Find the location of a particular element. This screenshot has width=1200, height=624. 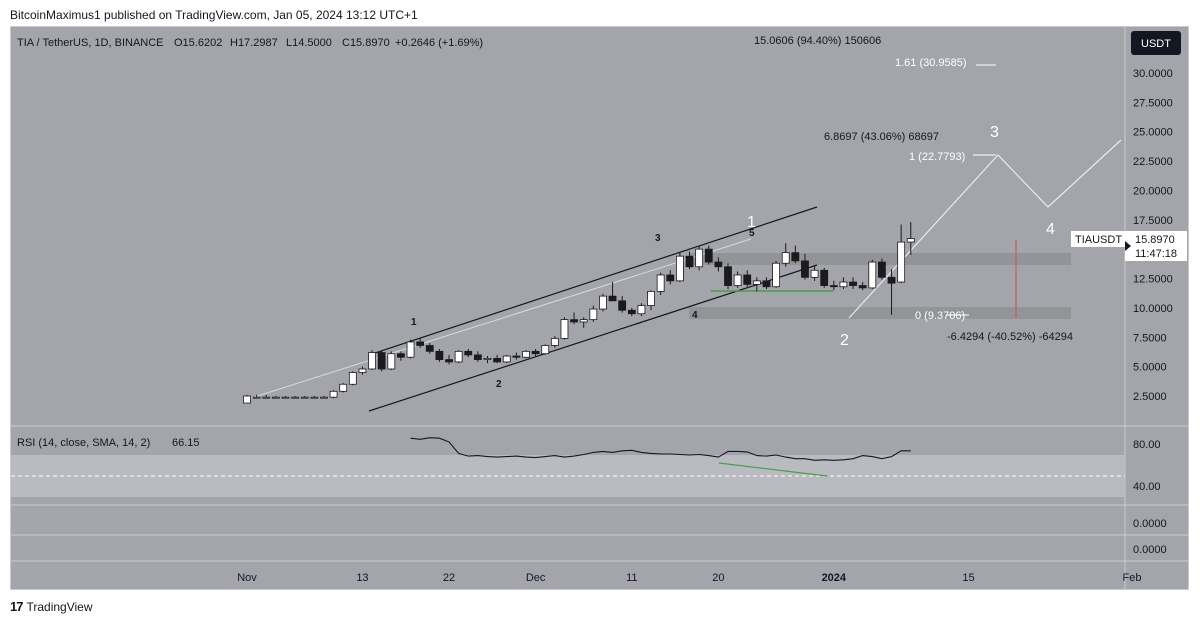

footer-brand: 17 TradingView is located at coordinates (51, 606).